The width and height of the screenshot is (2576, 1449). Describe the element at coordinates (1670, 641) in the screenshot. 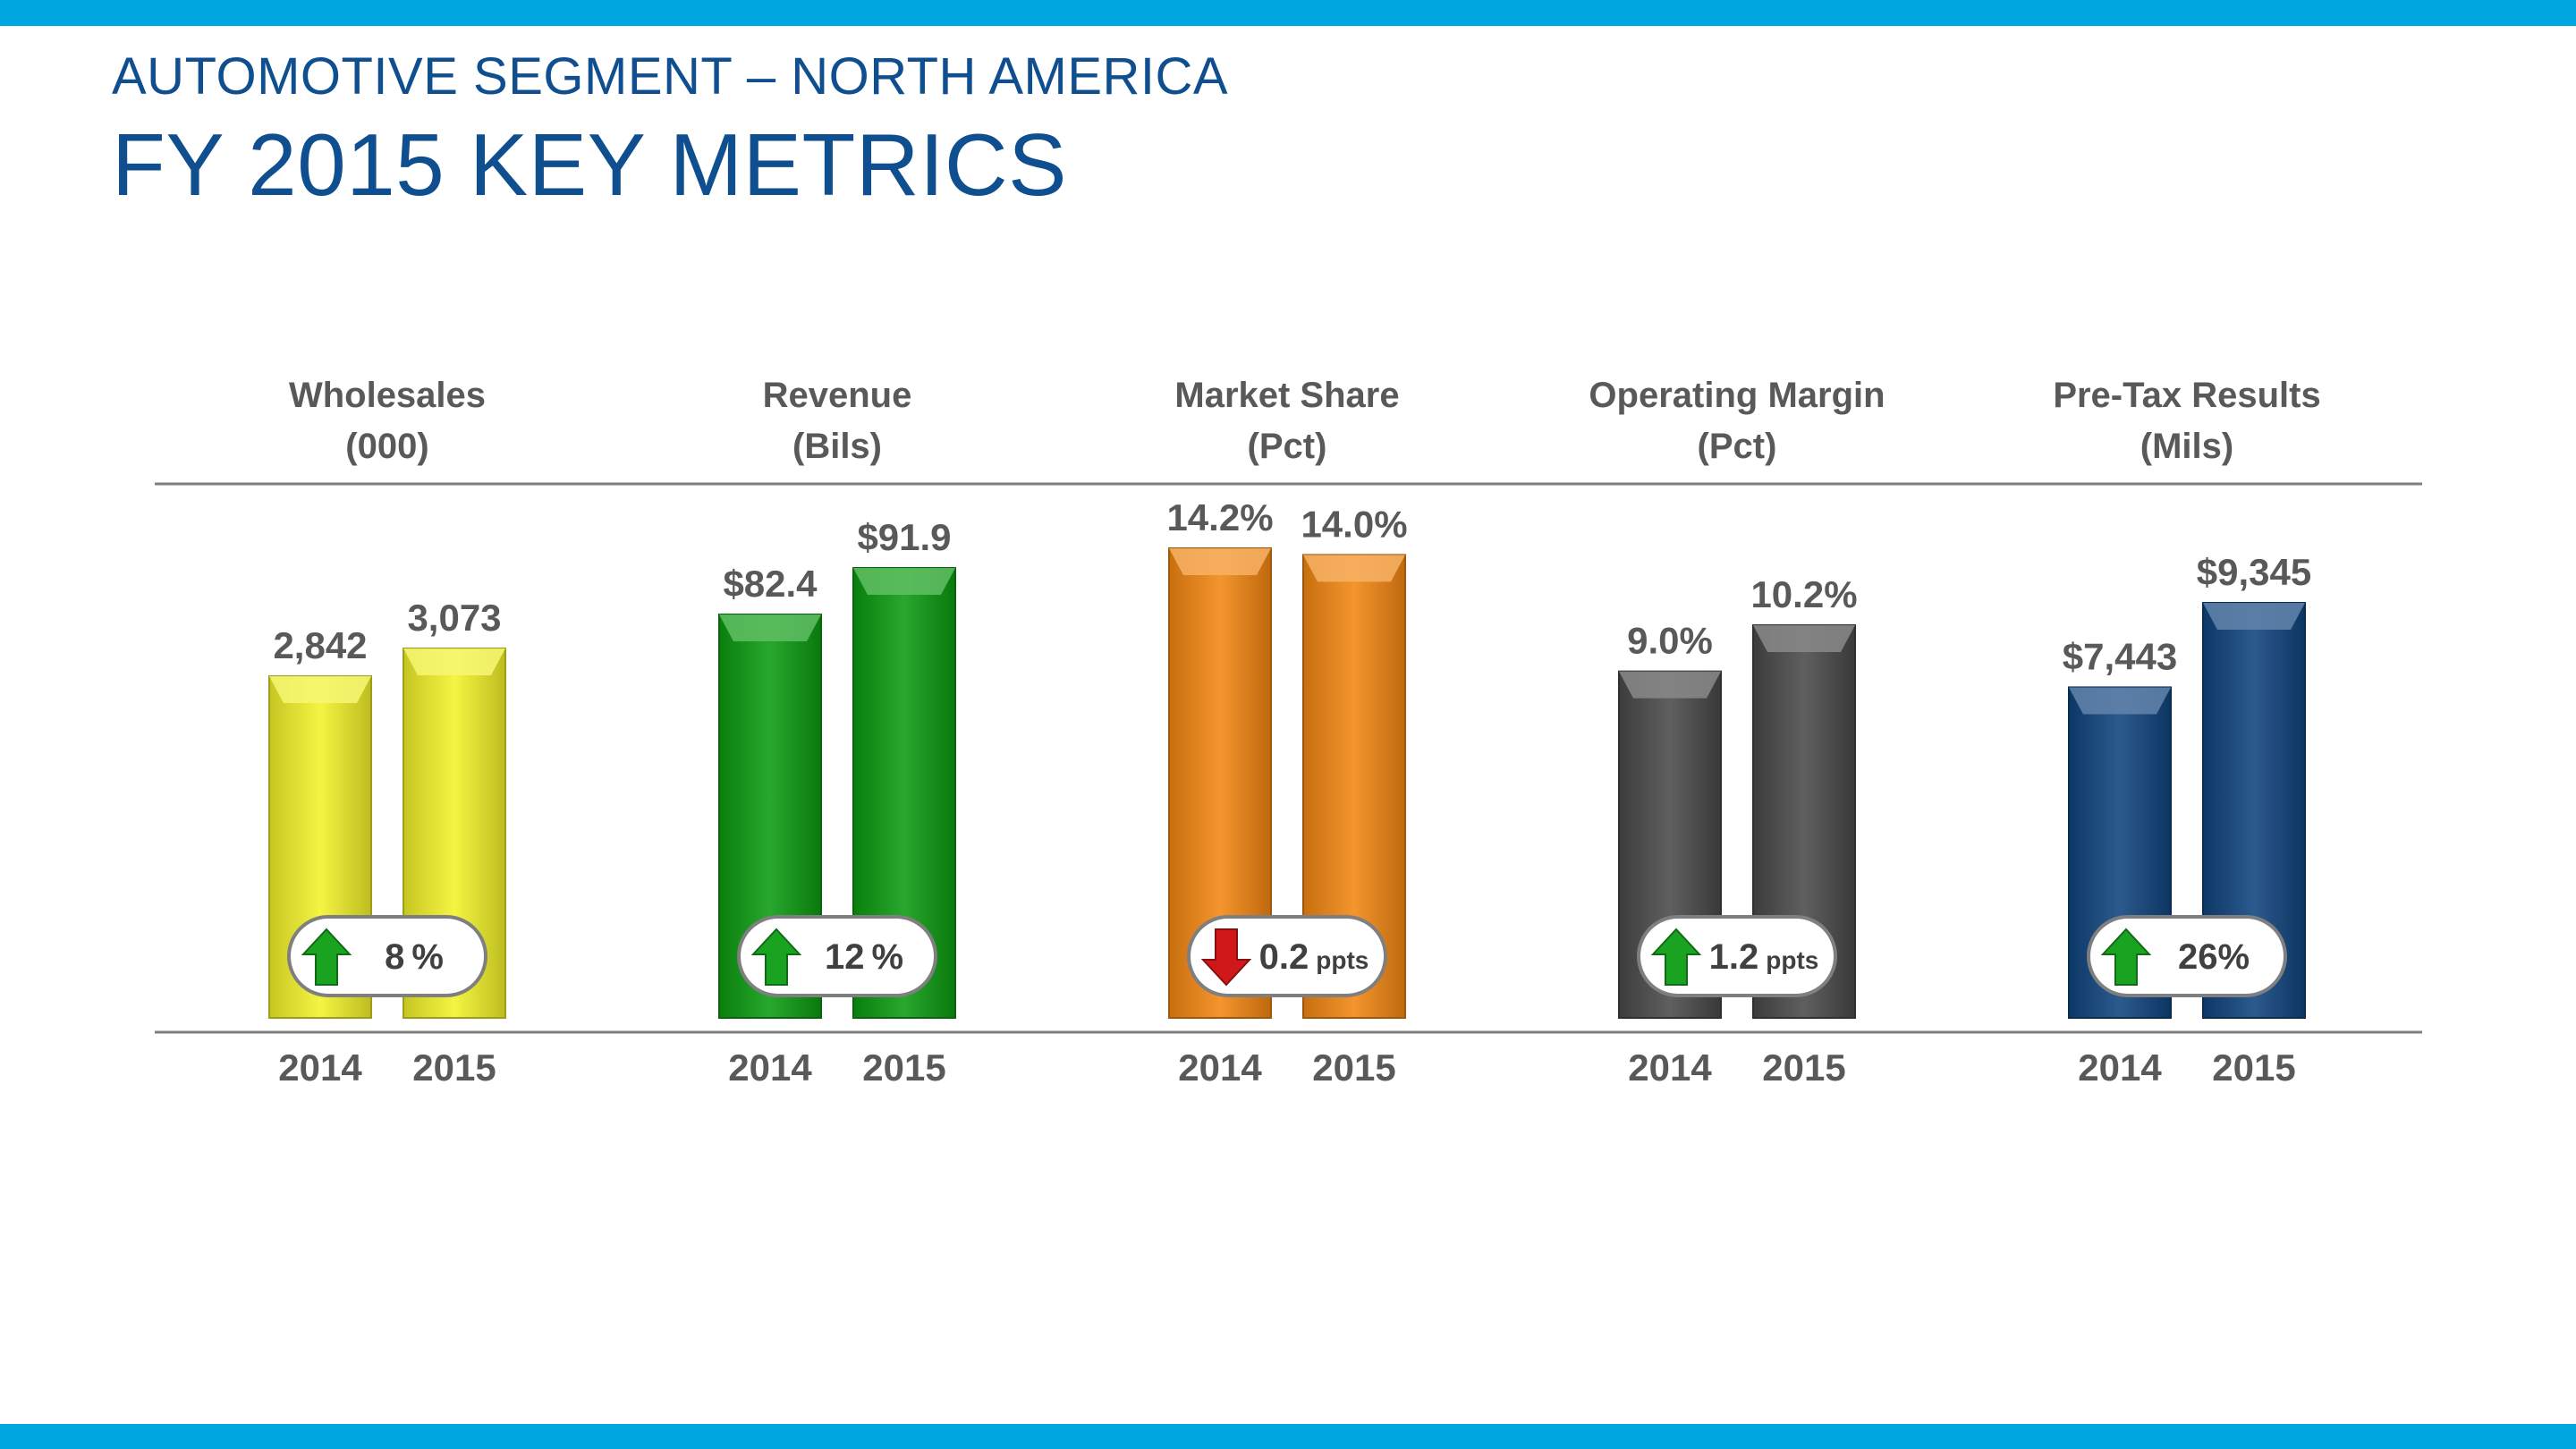

I see `value-label: 9.0%` at that location.